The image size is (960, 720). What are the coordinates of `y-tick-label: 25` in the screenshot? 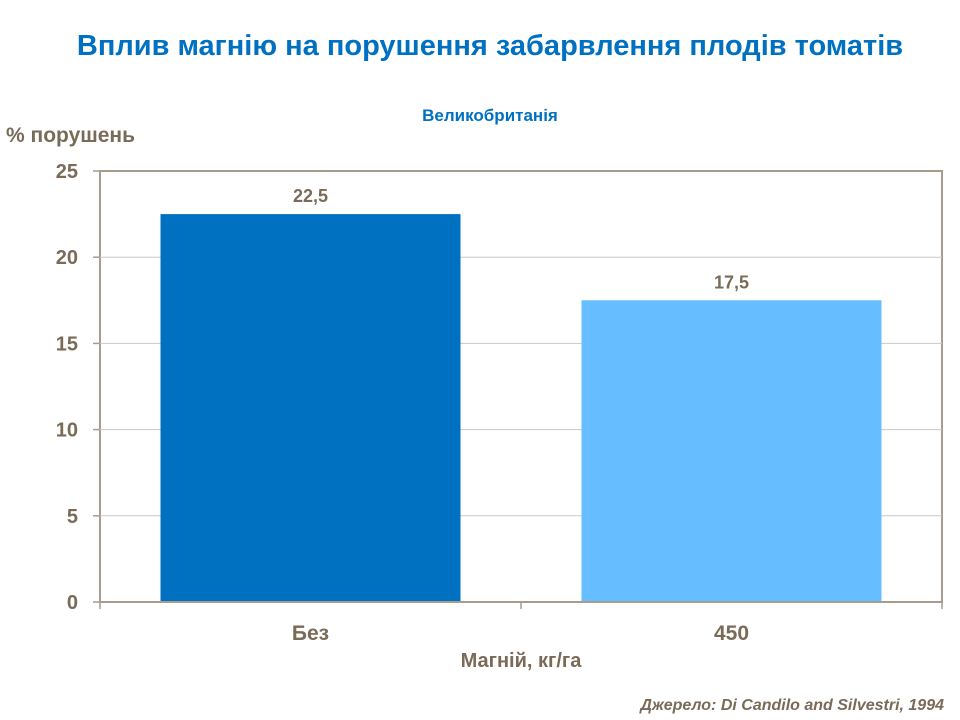 It's located at (67, 172).